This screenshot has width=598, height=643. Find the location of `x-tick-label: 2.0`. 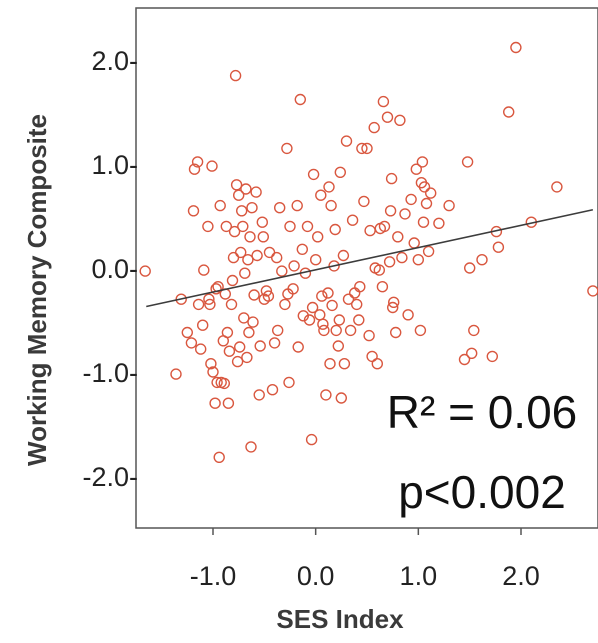

x-tick-label: 2.0 is located at coordinates (521, 576).